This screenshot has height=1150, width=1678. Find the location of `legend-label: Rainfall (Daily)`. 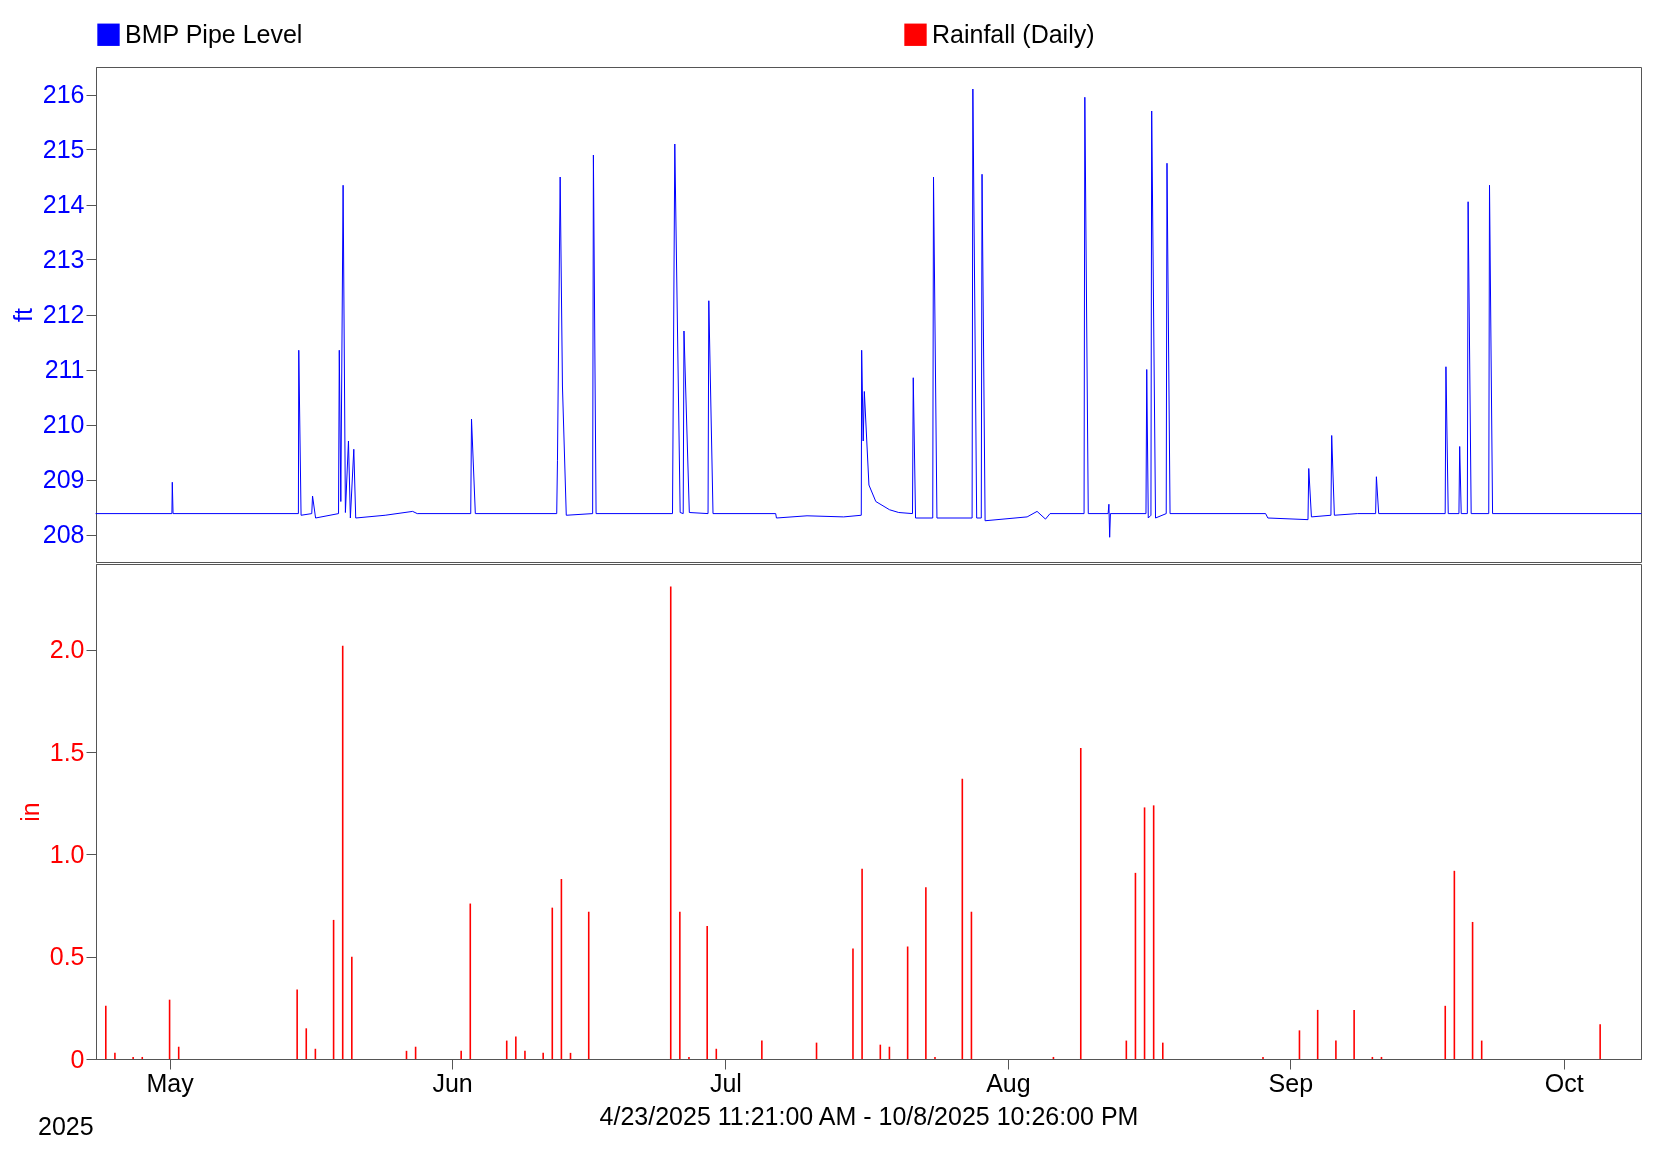

legend-label: Rainfall (Daily) is located at coordinates (1013, 33).